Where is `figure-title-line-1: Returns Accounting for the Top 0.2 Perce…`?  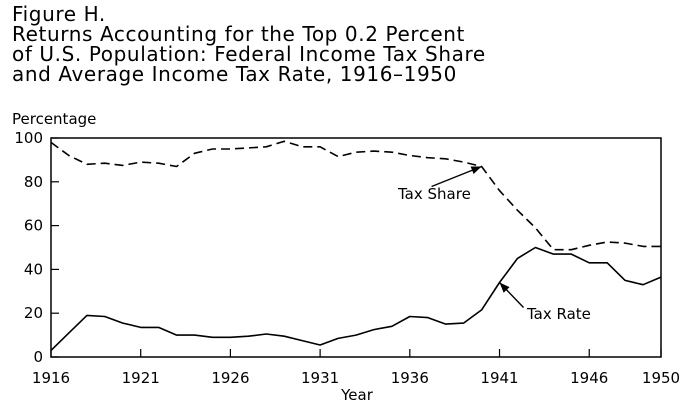 figure-title-line-1: Returns Accounting for the Top 0.2 Perce… is located at coordinates (238, 34).